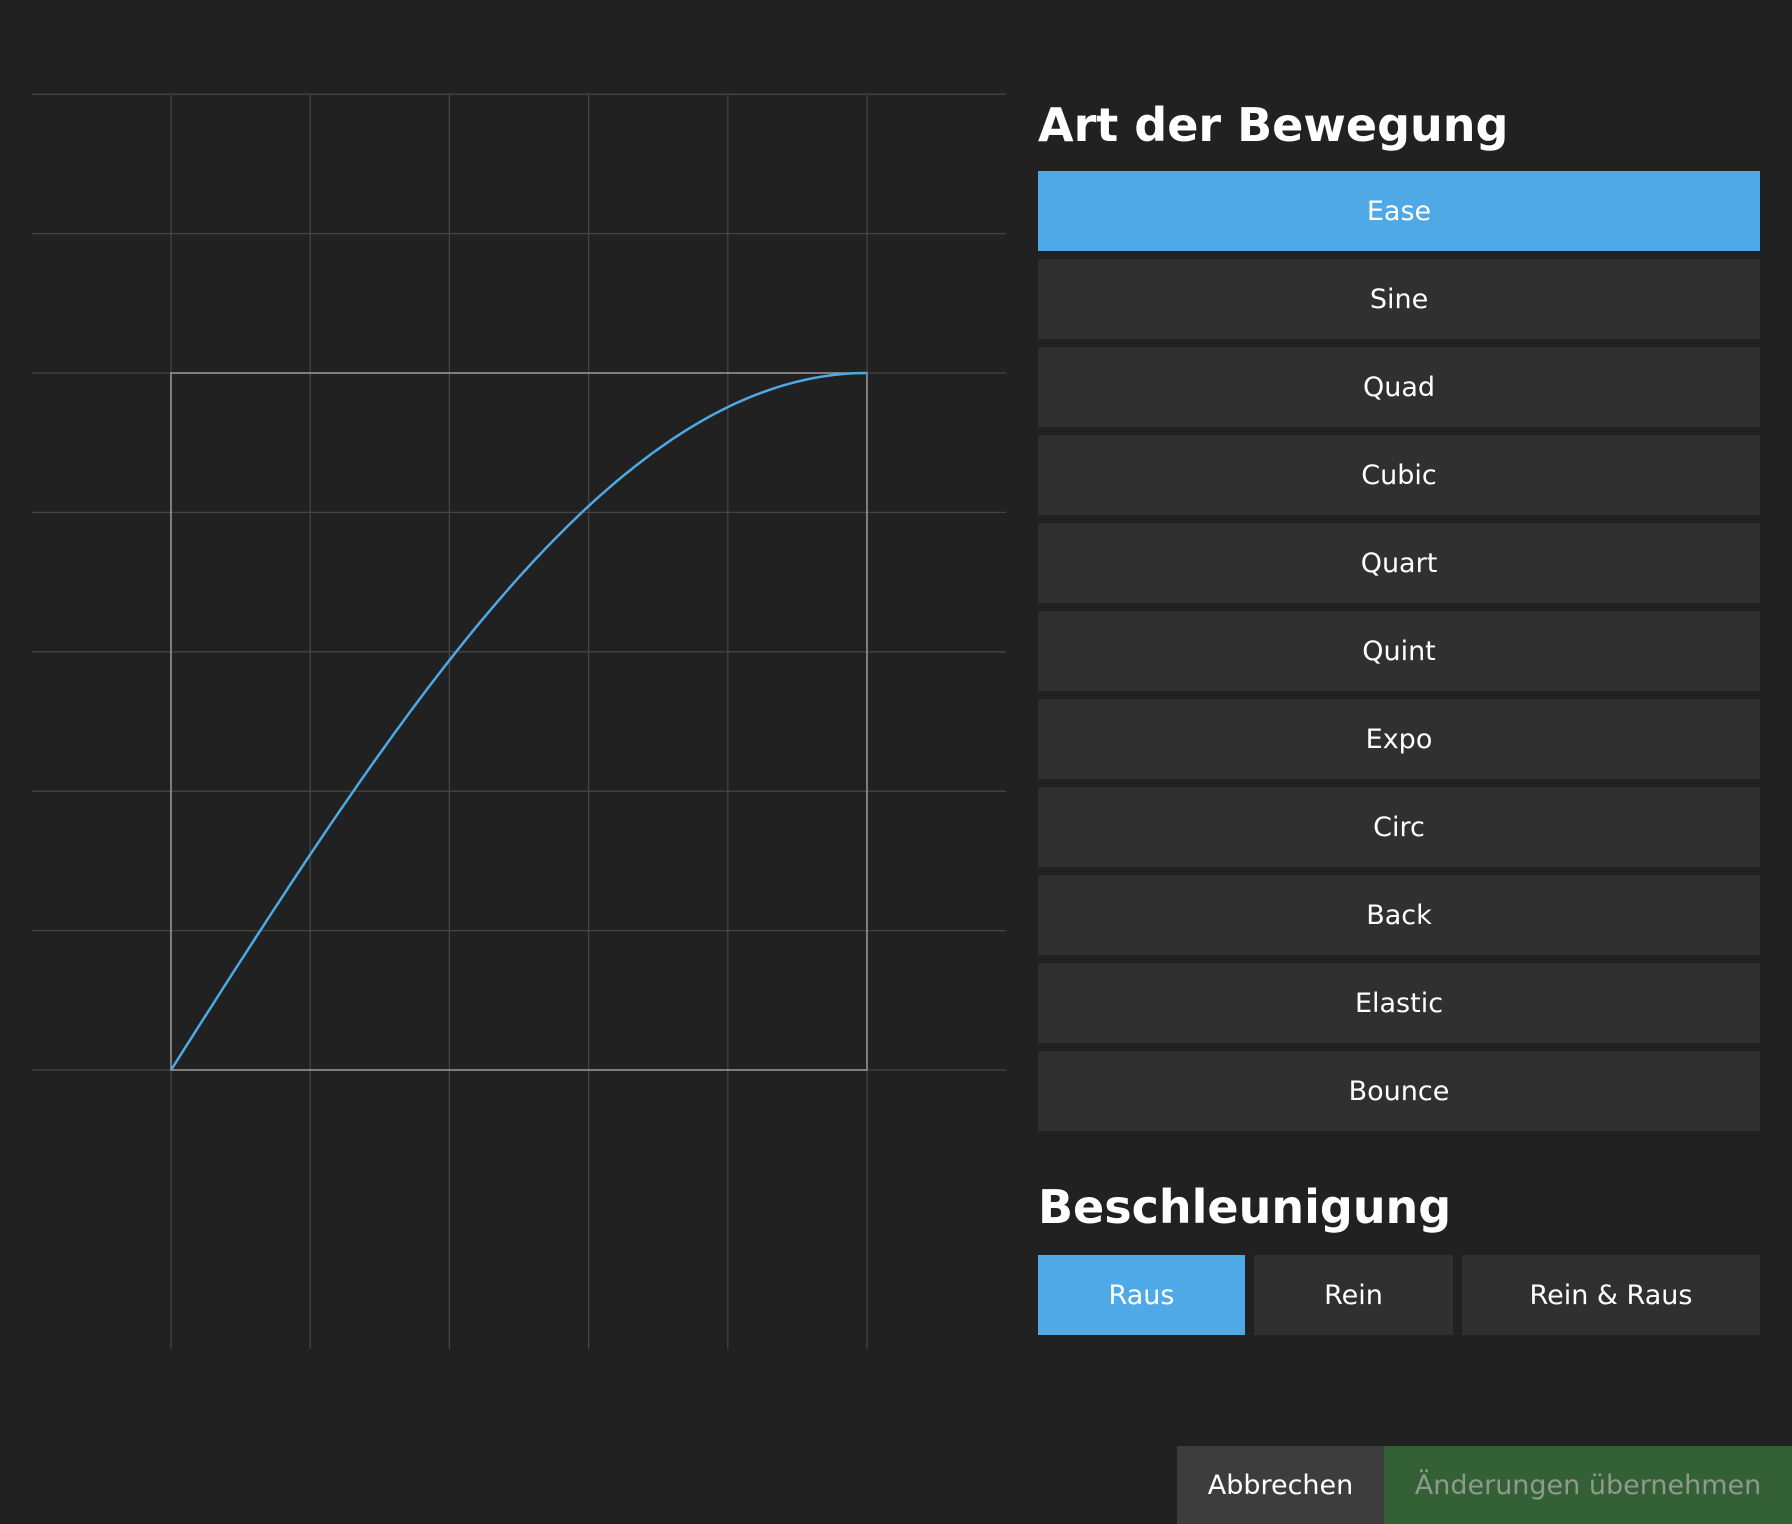  I want to click on motion-option-circ: Circ, so click(1399, 827).